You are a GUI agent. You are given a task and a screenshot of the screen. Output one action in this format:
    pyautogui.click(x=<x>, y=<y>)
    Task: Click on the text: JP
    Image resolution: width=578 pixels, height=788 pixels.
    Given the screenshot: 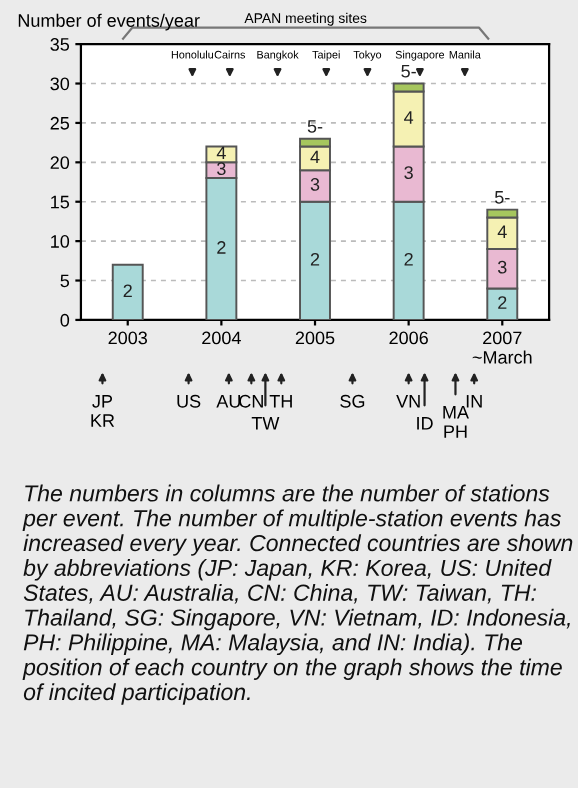 What is the action you would take?
    pyautogui.click(x=102, y=401)
    